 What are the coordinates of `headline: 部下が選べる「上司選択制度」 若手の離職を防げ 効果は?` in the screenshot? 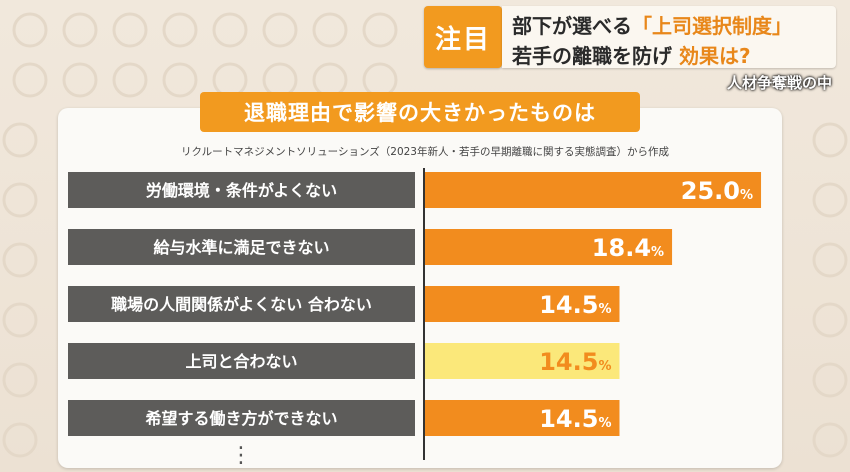 It's located at (669, 37).